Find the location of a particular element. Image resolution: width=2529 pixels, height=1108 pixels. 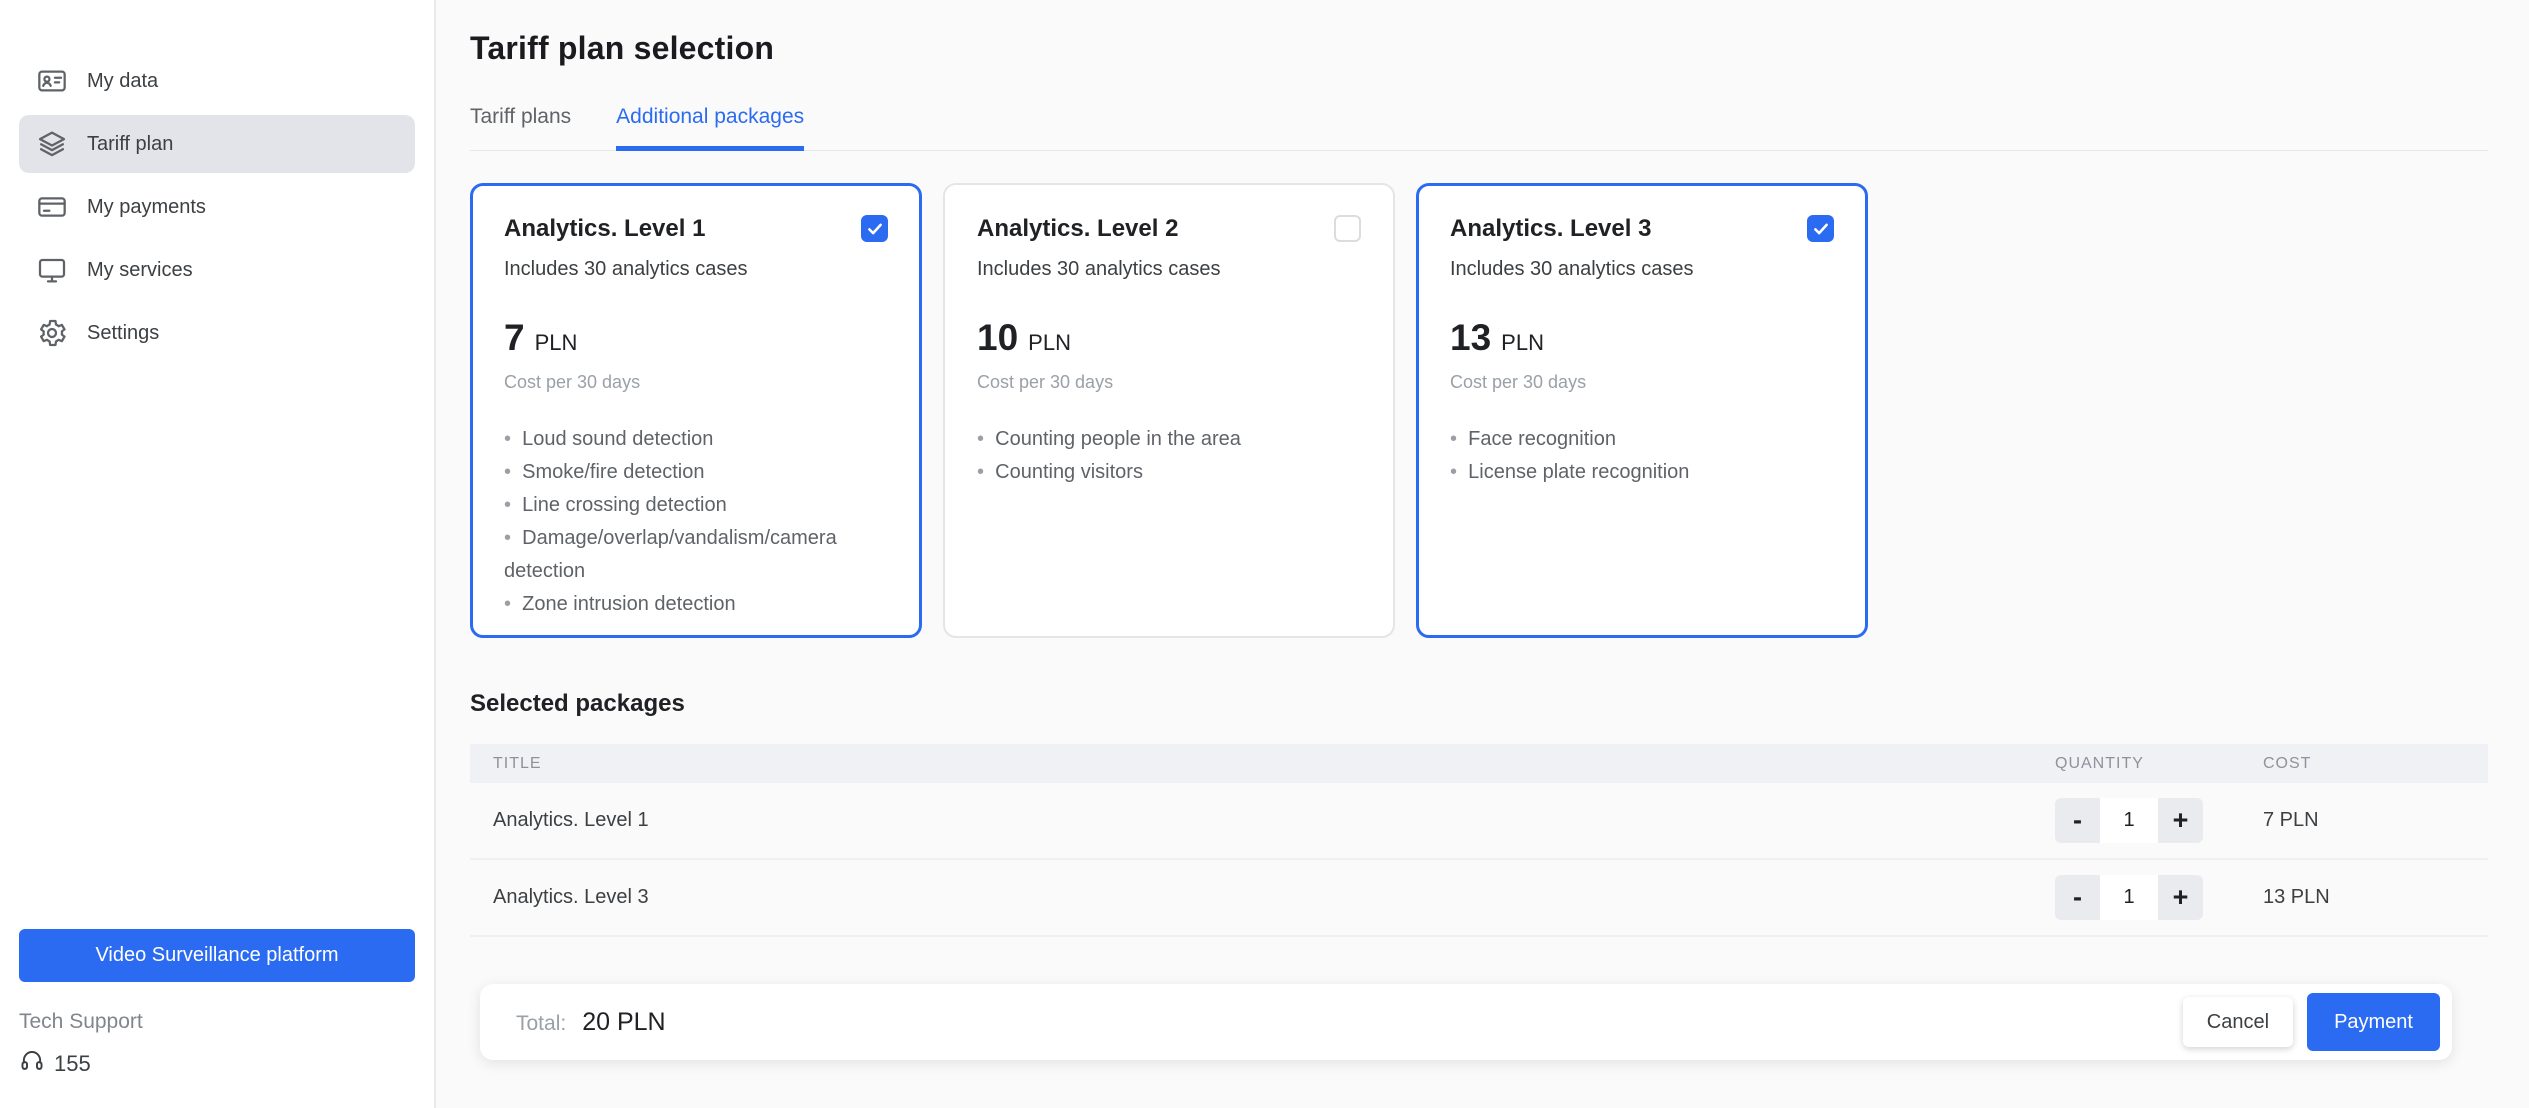

sidebar-item-settings: Settings is located at coordinates (217, 333).